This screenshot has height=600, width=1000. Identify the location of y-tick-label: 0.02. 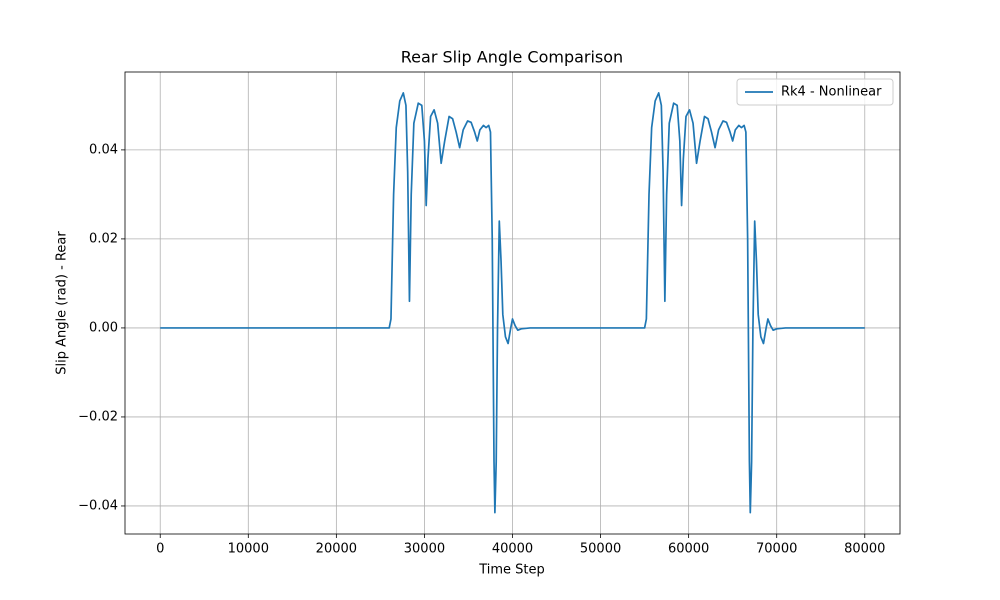
(103, 238).